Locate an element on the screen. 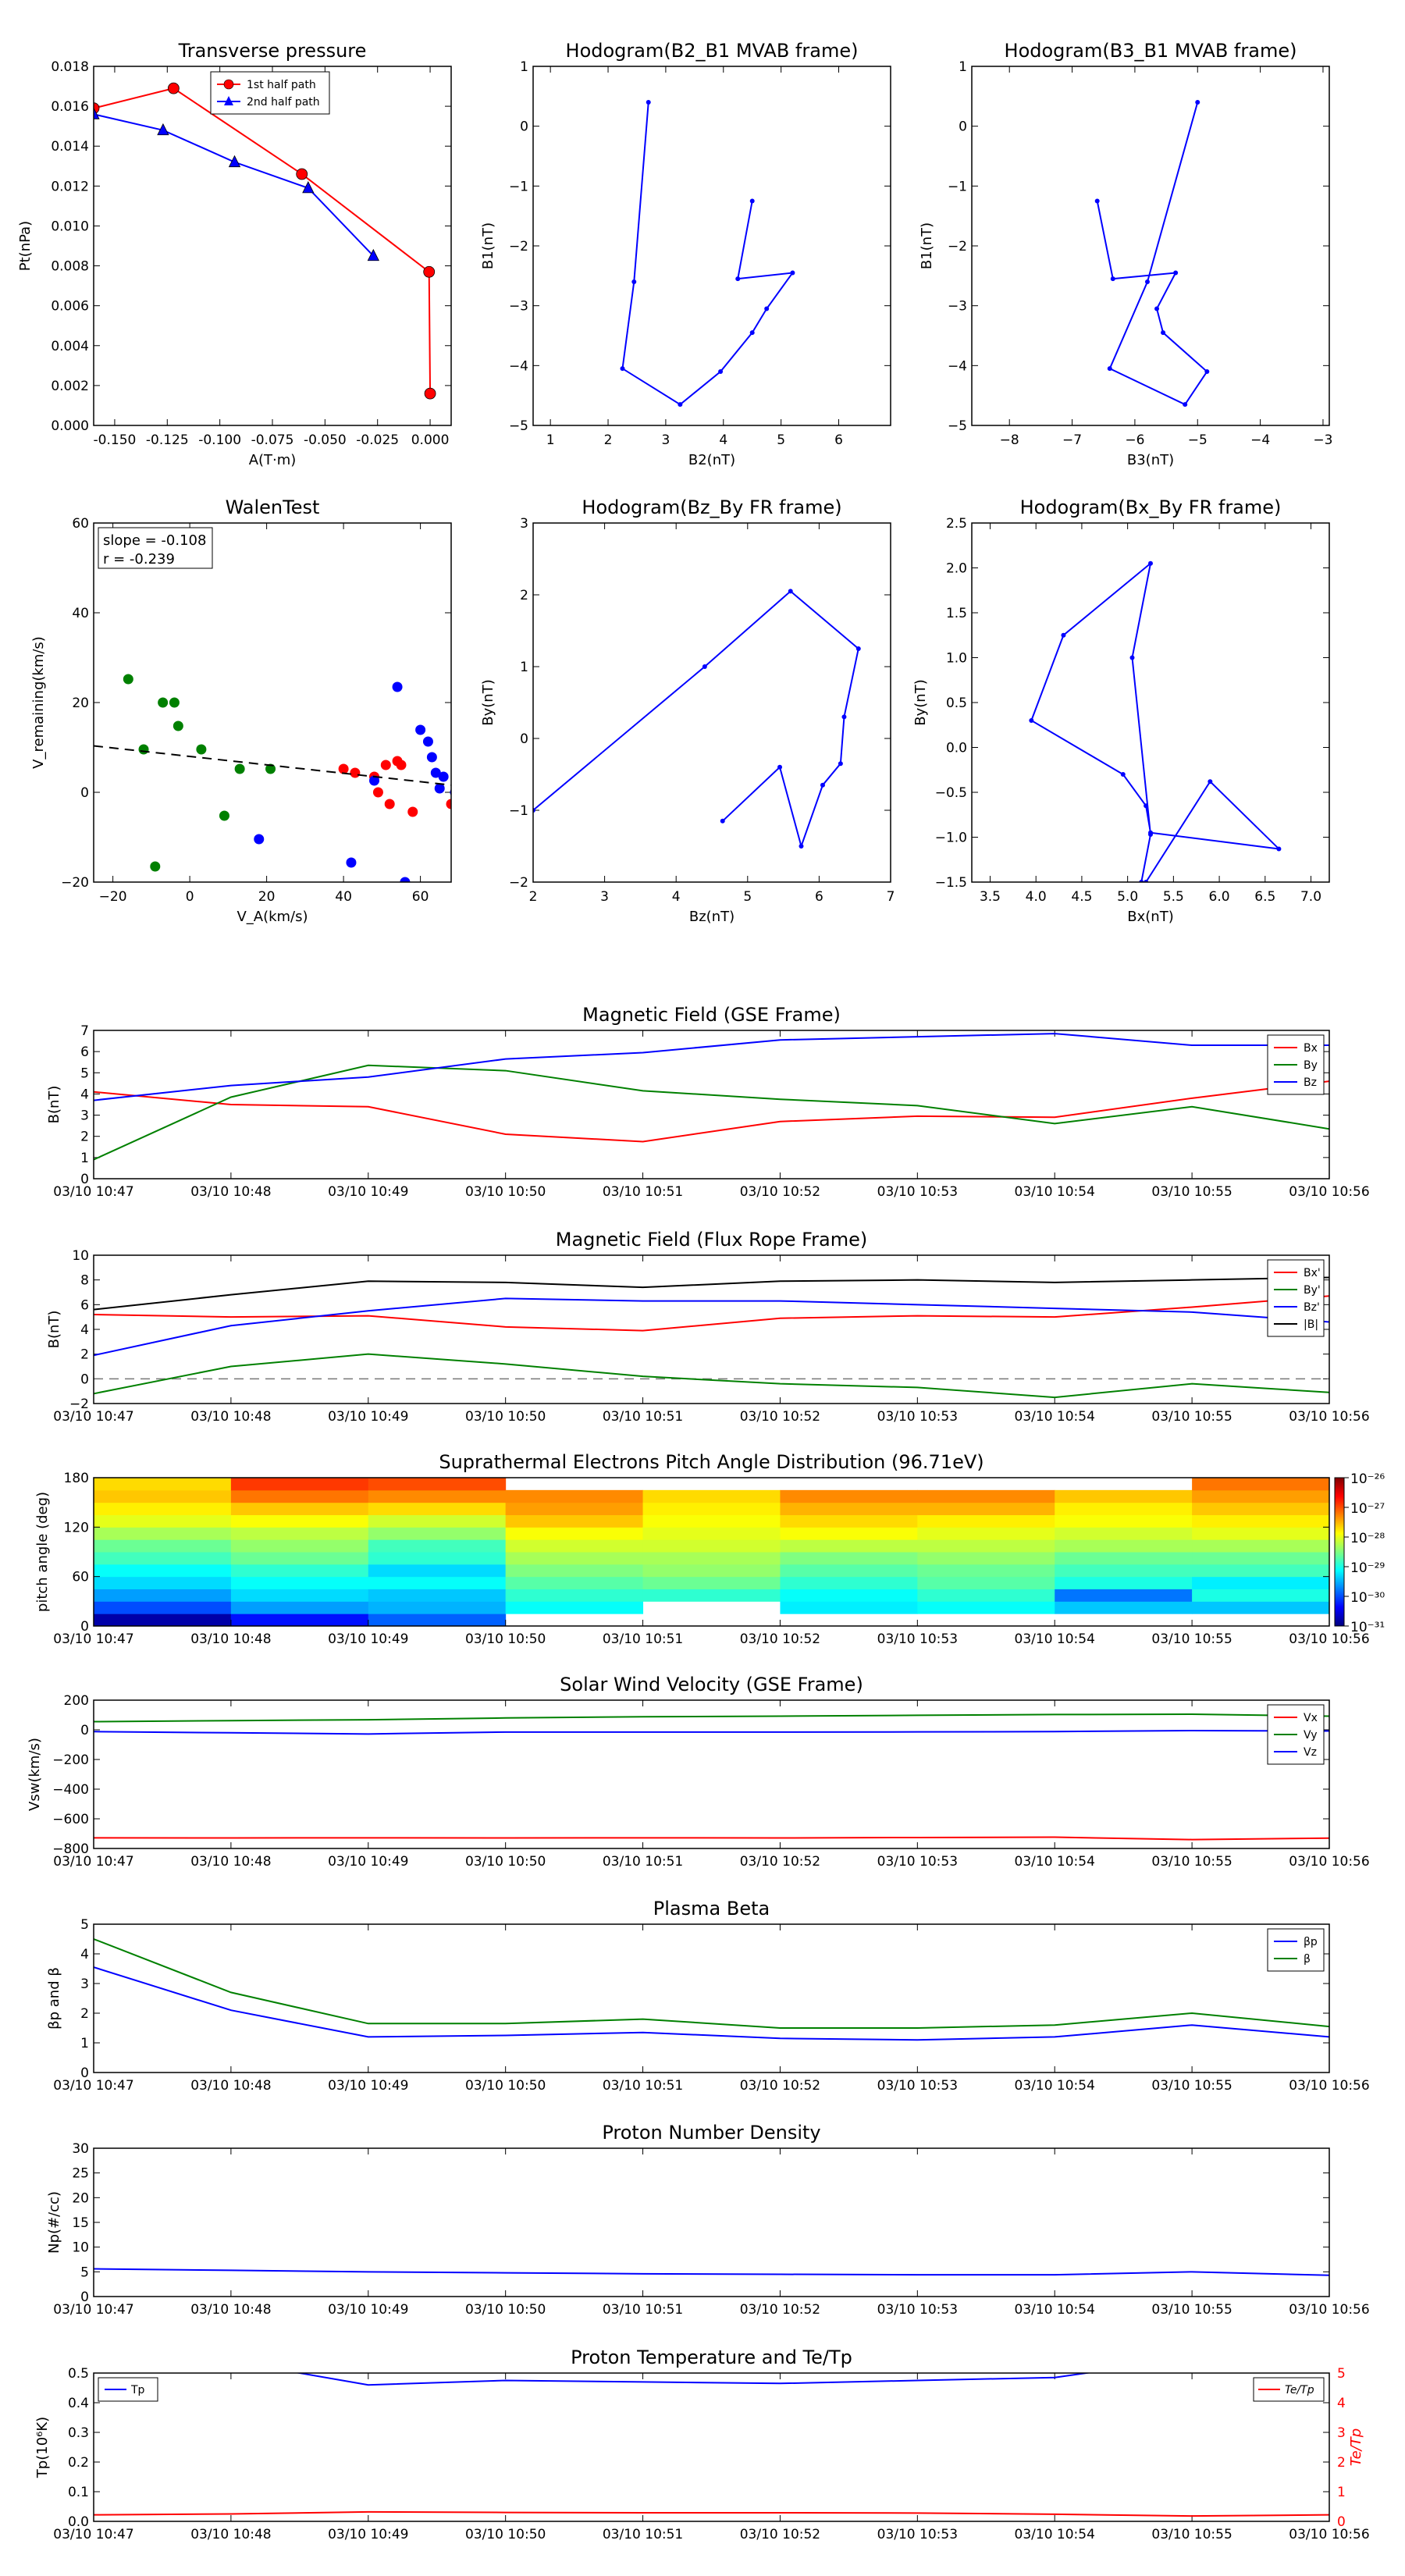 The image size is (1405, 2576). y-axis-label: V_remaining(km/s) is located at coordinates (38, 702).